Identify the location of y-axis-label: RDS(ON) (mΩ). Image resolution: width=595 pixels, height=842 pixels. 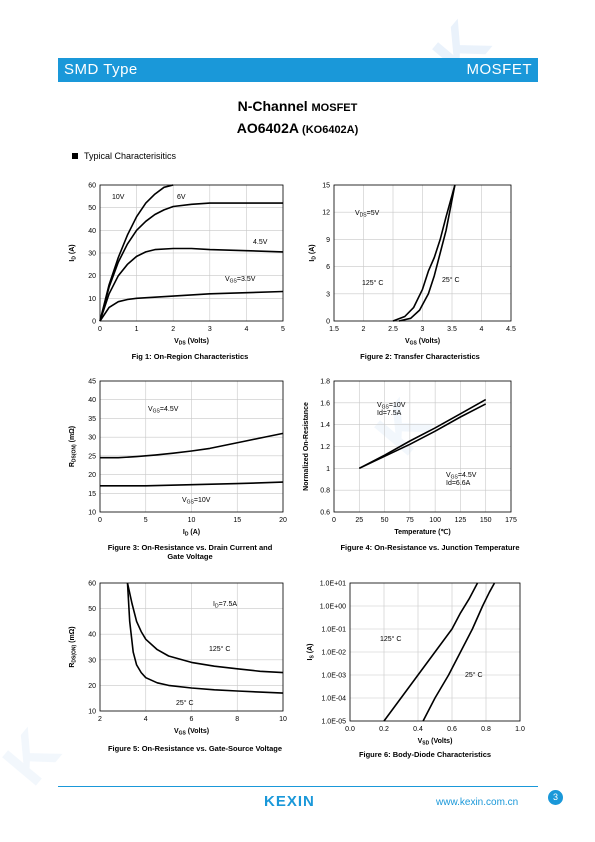
(73, 446).